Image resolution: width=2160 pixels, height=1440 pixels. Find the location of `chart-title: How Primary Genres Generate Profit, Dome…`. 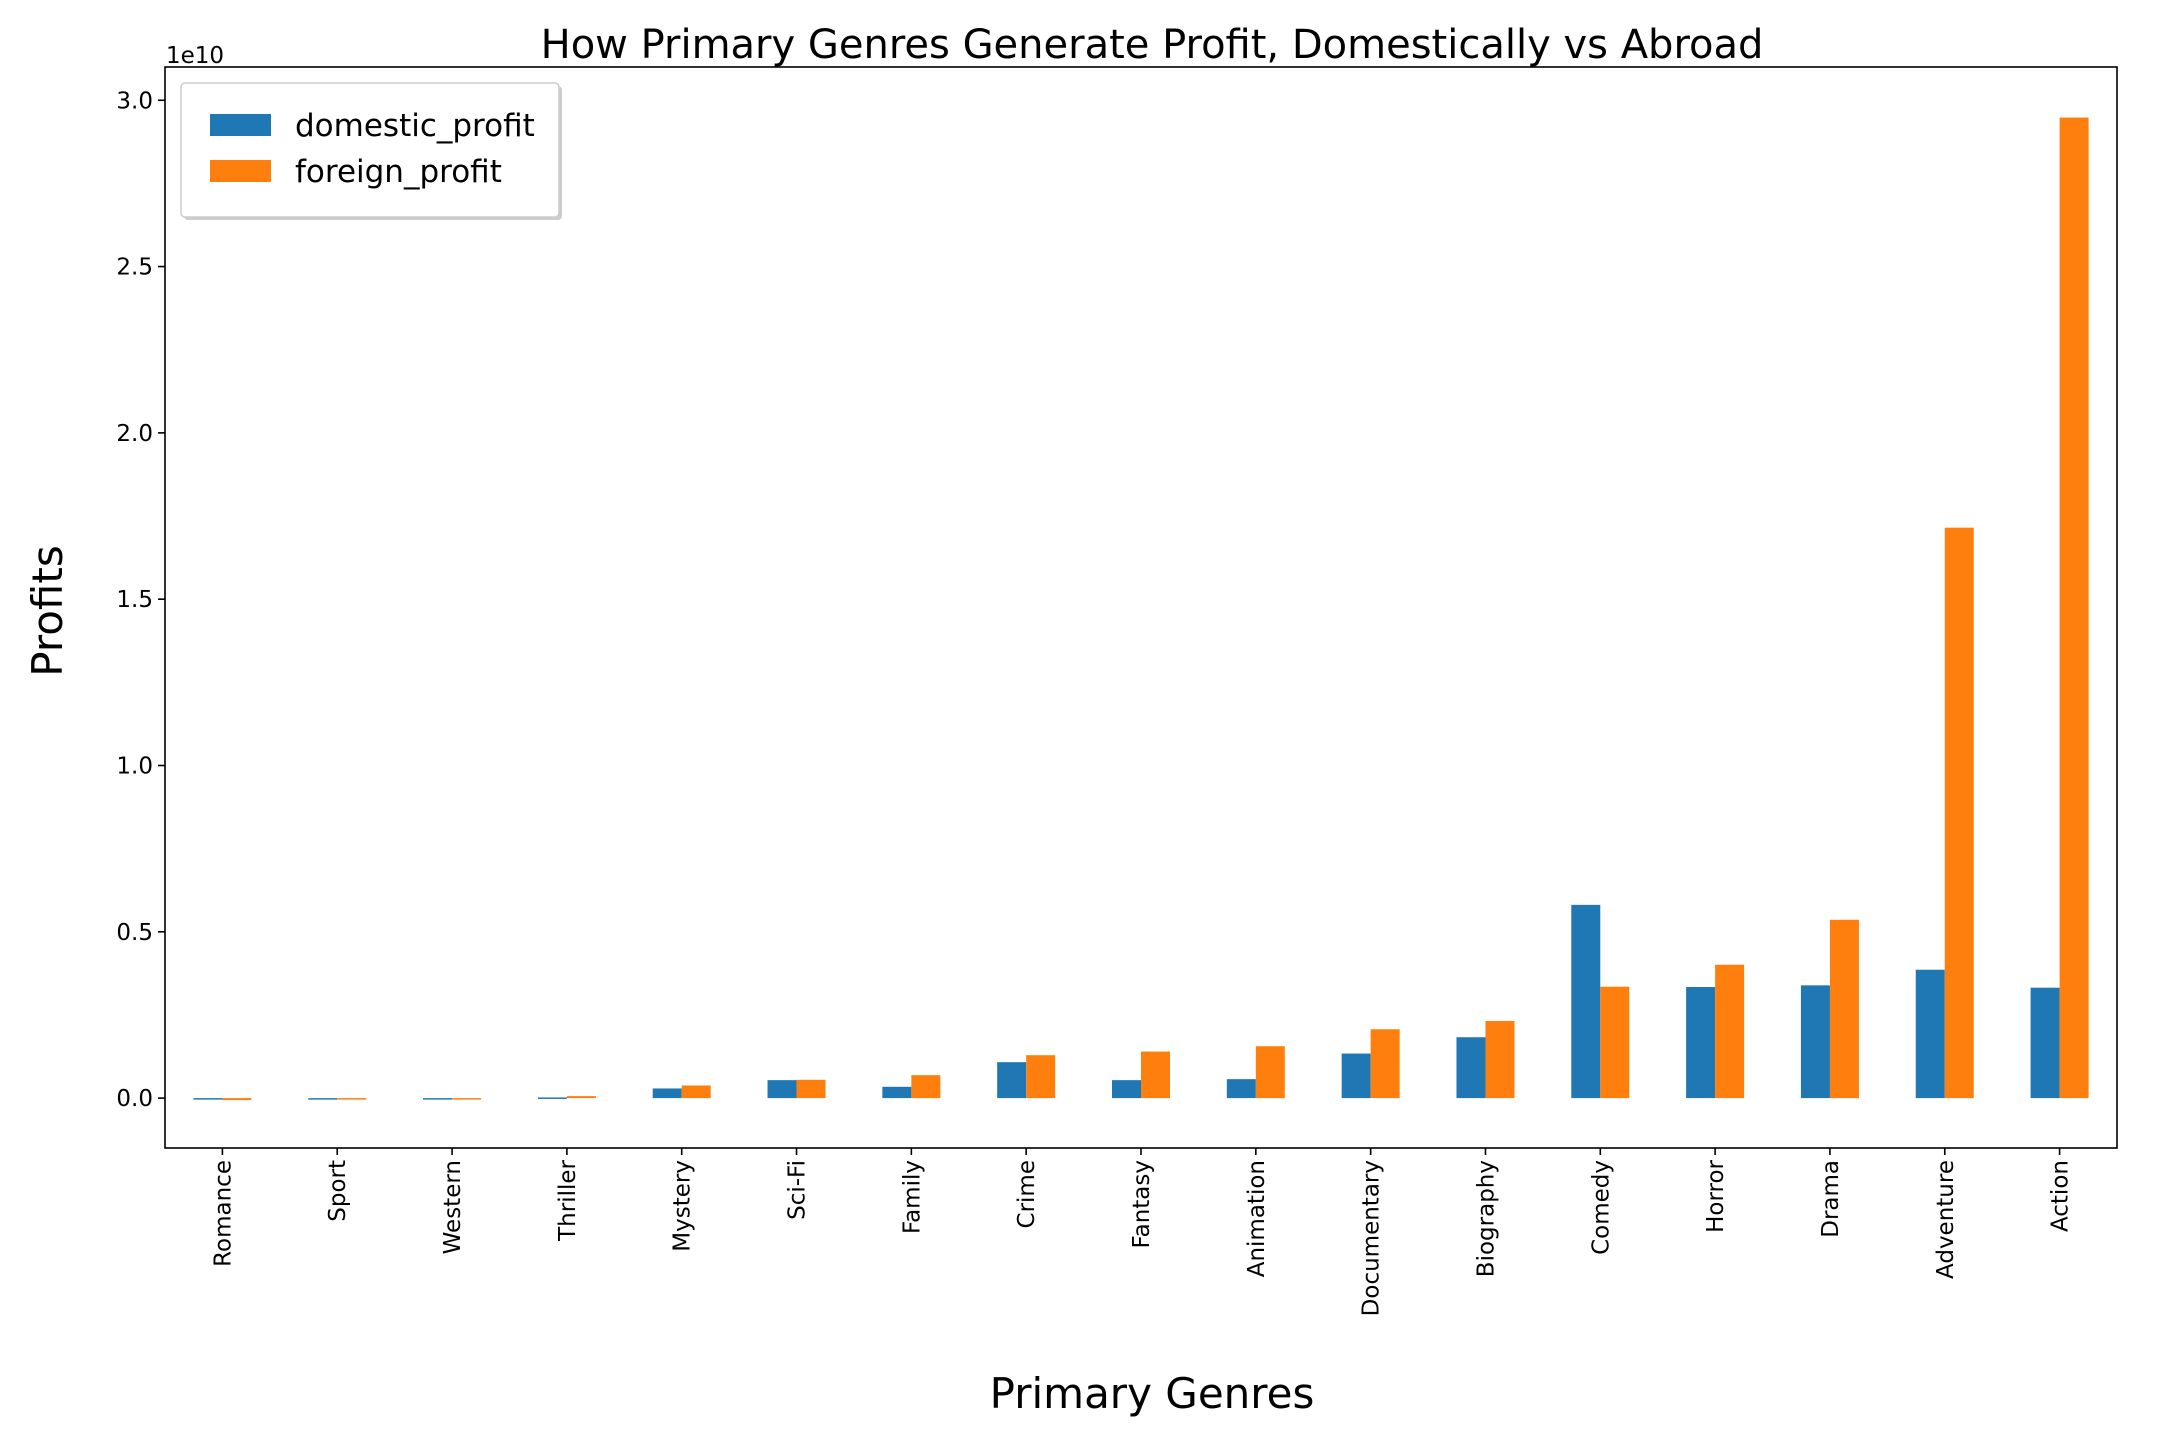

chart-title: How Primary Genres Generate Profit, Dome… is located at coordinates (1152, 45).